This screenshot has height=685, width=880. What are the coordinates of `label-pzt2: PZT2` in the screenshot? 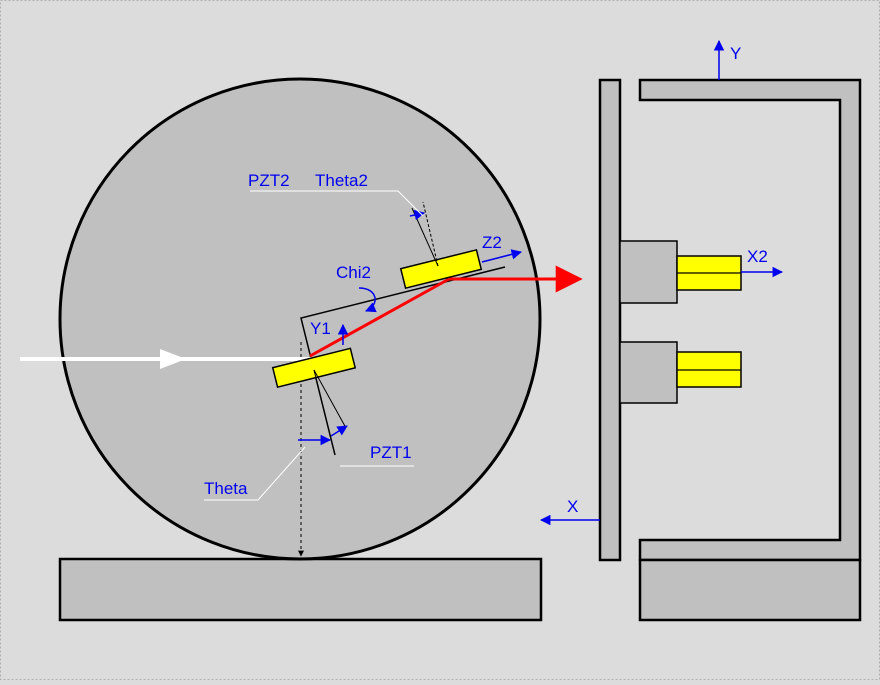 It's located at (269, 180).